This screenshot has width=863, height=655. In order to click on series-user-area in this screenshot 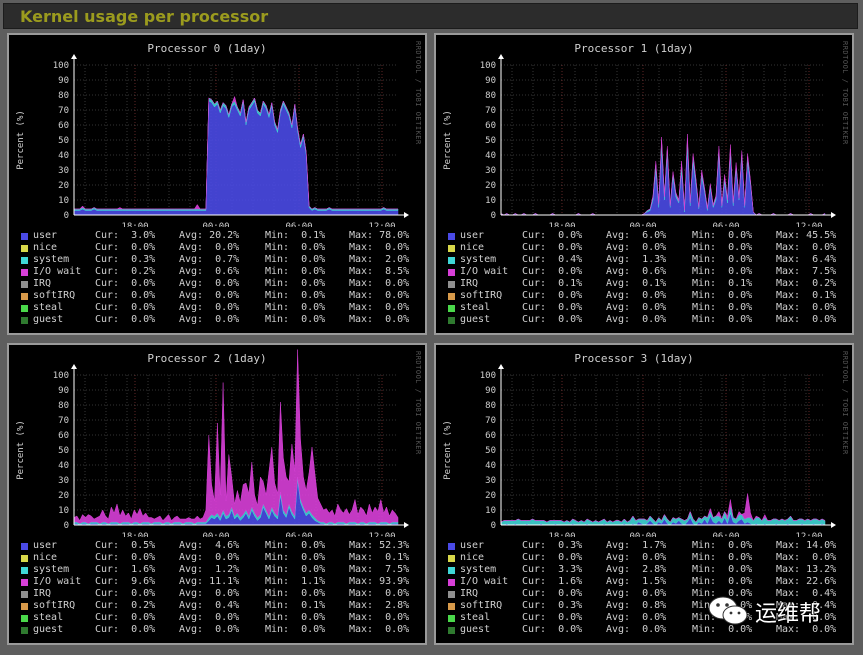, I will do `click(236, 158)`.